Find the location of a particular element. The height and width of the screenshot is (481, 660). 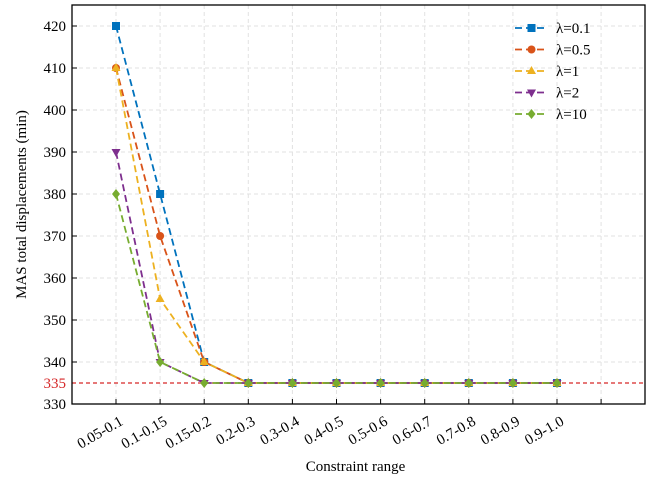

y-axis-label: MAS total displacements (min) is located at coordinates (22, 204).